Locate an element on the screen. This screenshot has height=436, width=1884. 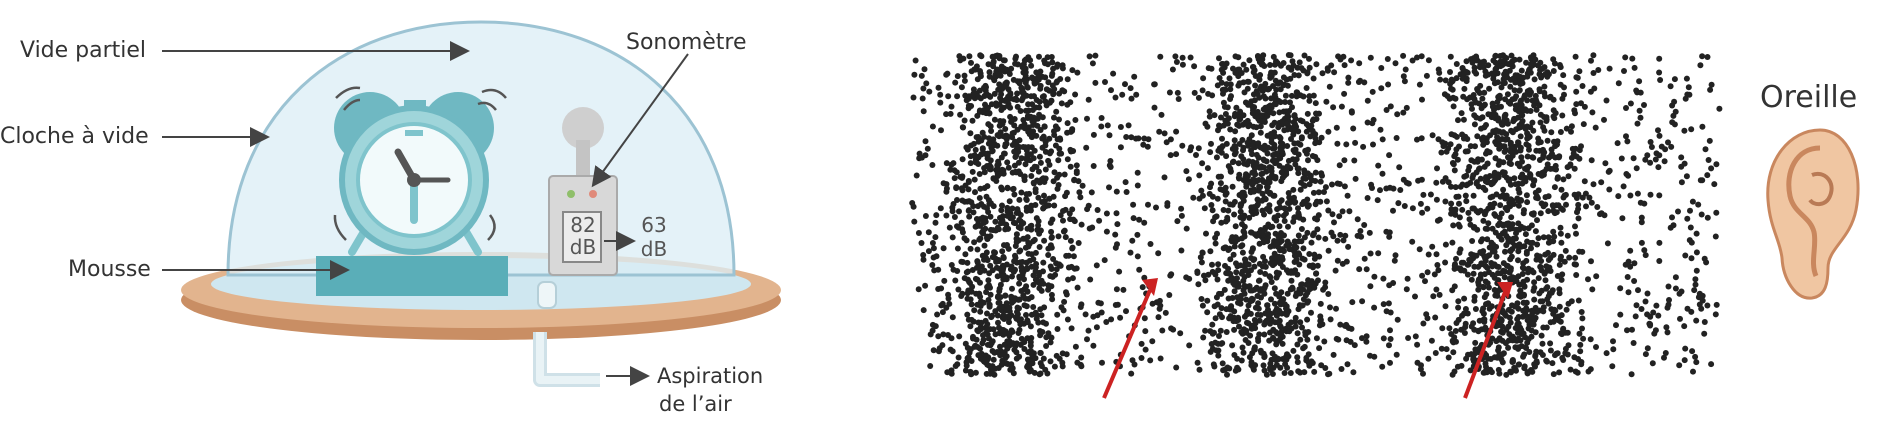
label-aspiration-line1: Aspiration is located at coordinates (710, 376).